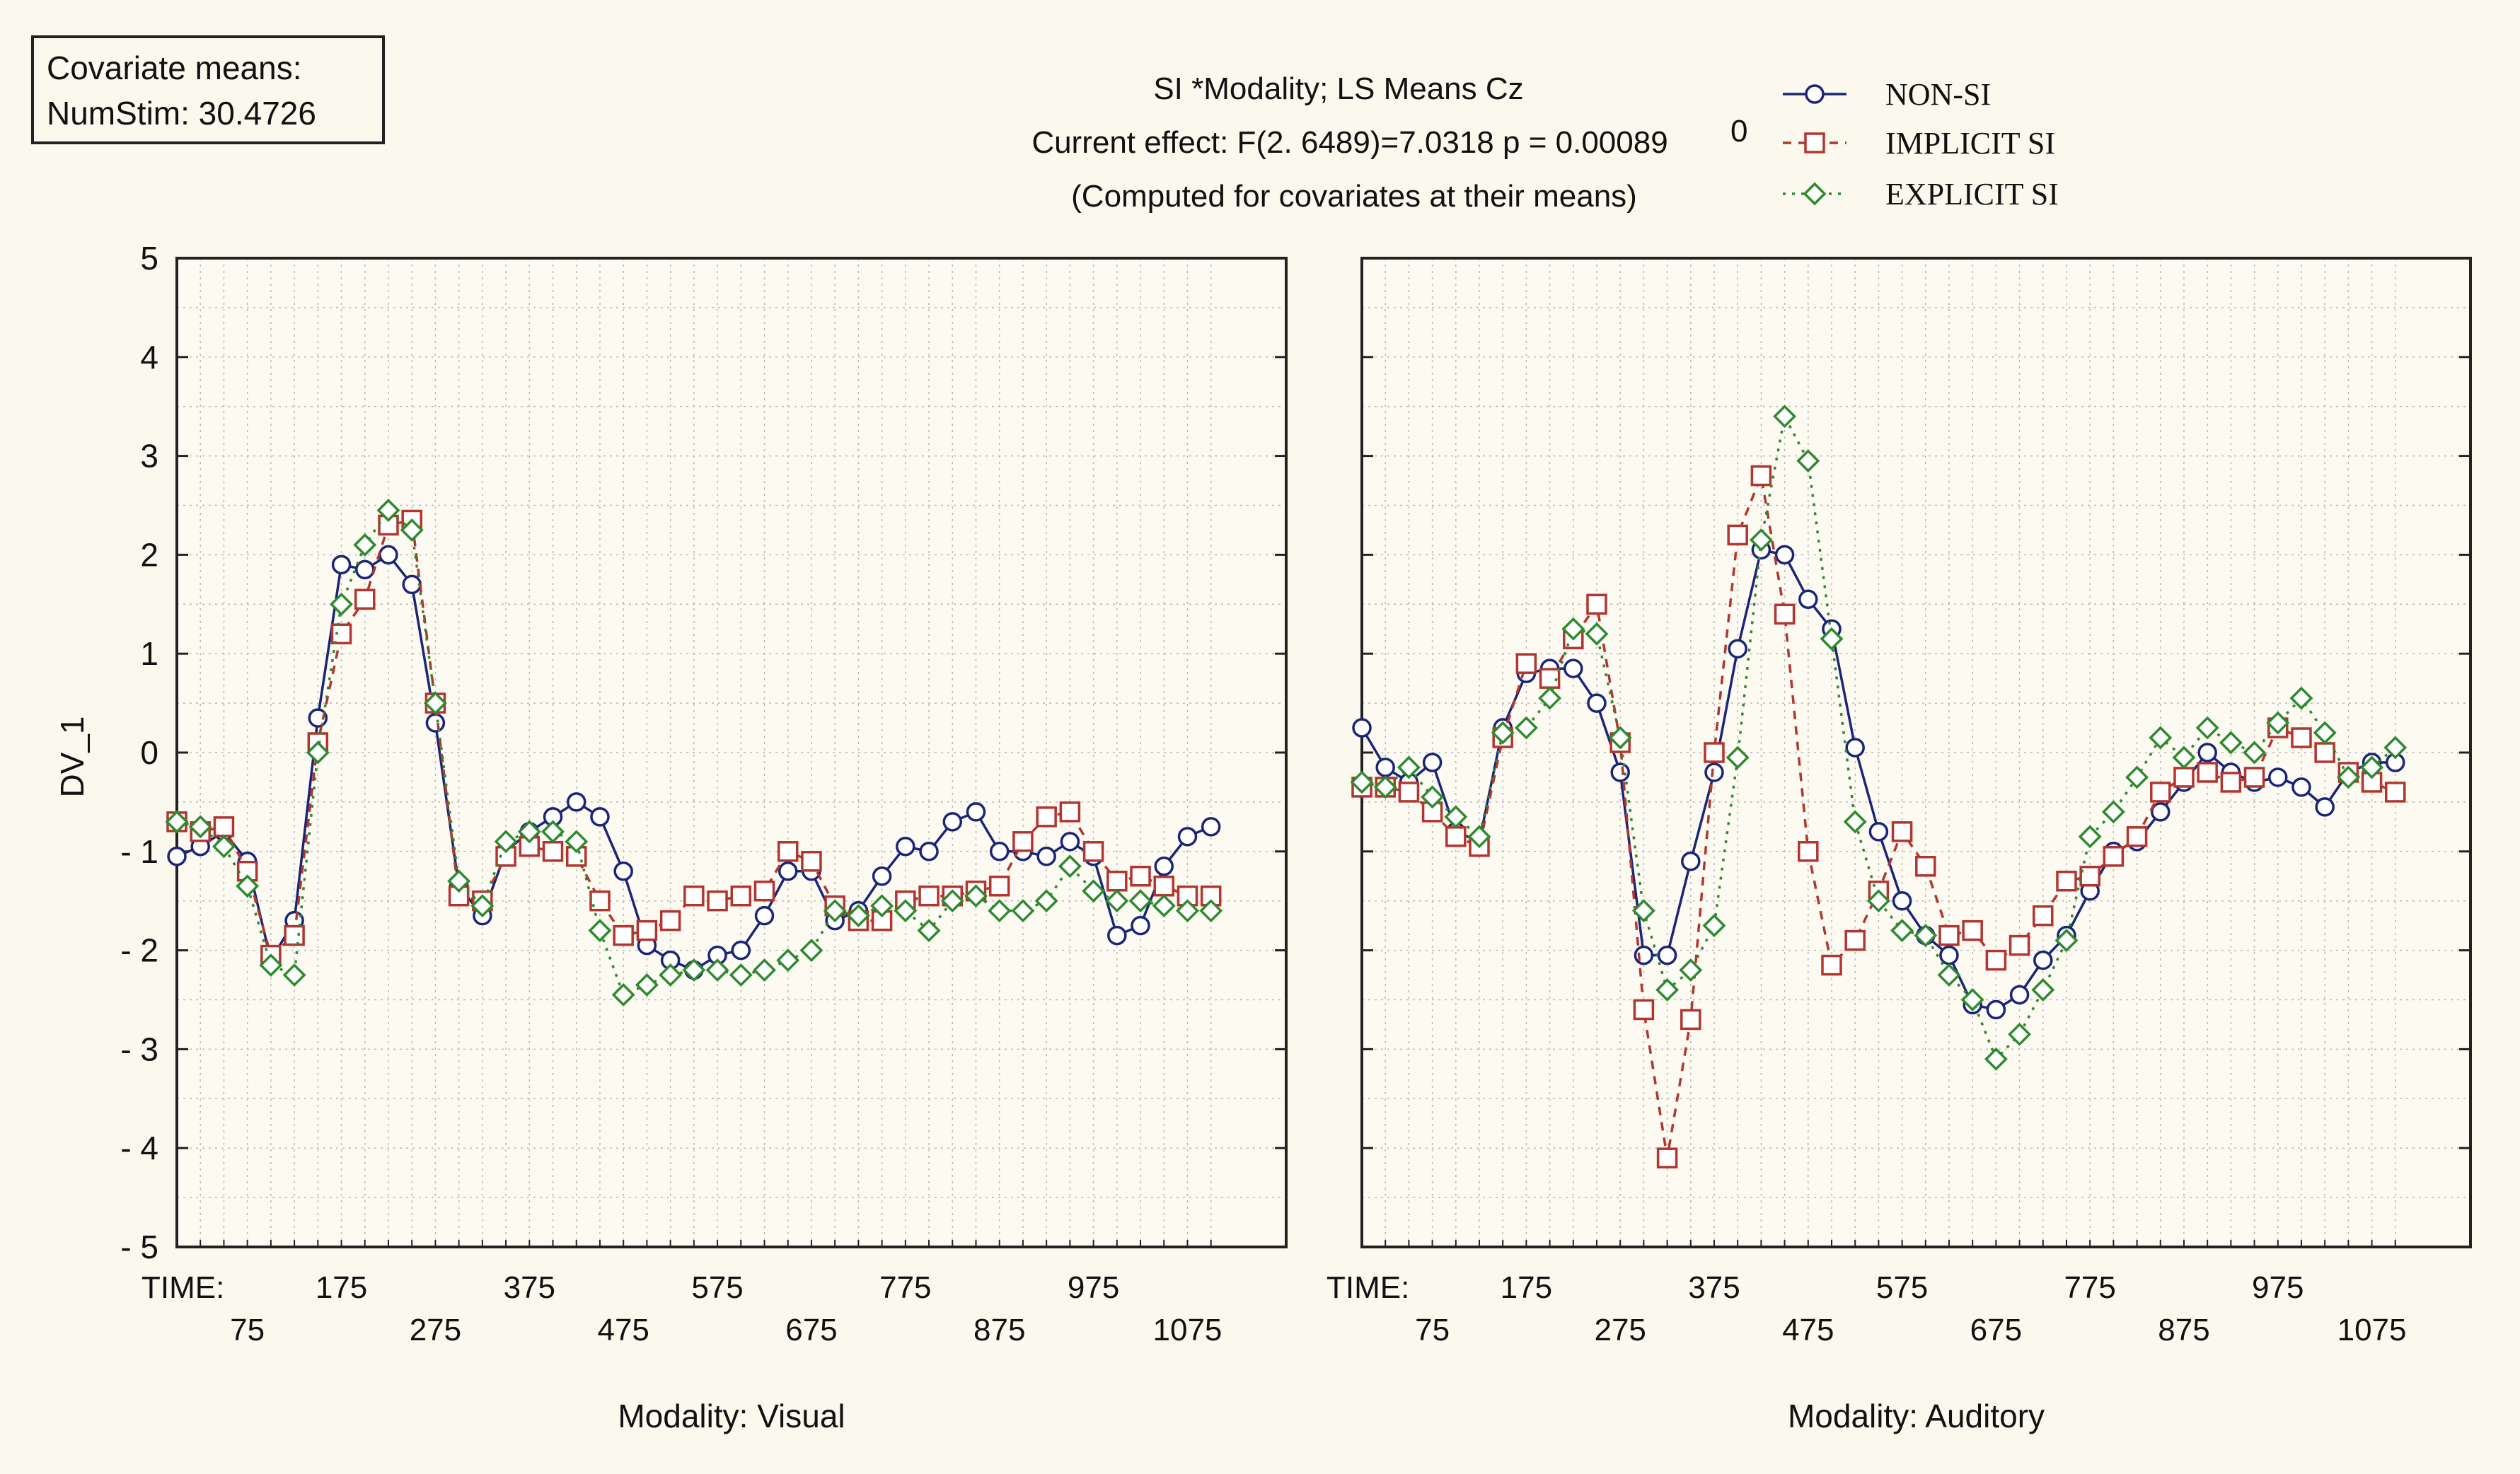 Image resolution: width=2520 pixels, height=1474 pixels. Describe the element at coordinates (149, 753) in the screenshot. I see `y-tick-label: 0` at that location.